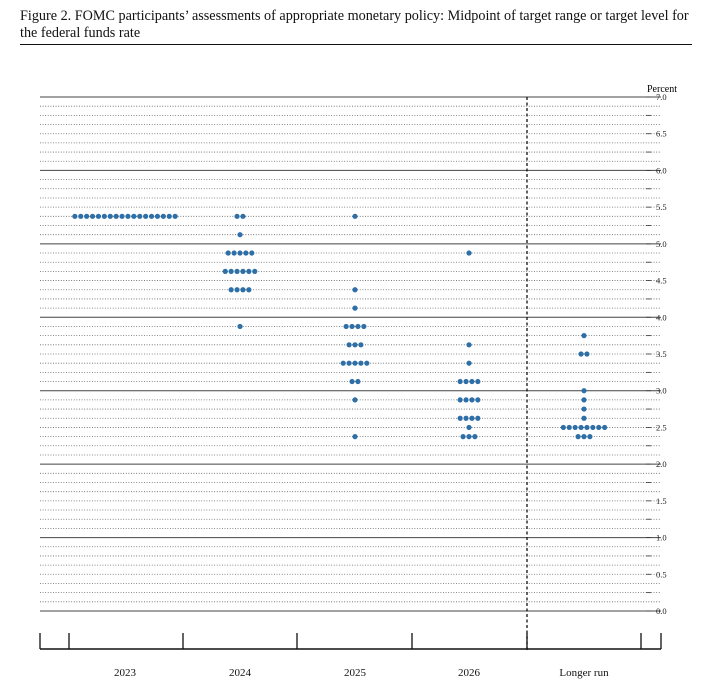  I want to click on y-tick-label: 0.5, so click(661, 574).